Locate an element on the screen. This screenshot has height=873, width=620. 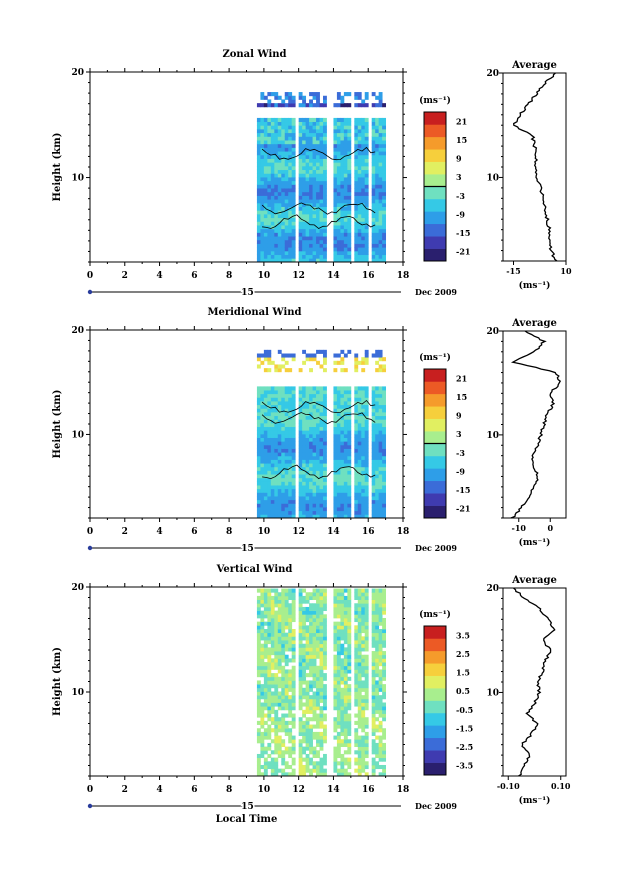
x-tick-label: 10 is located at coordinates (264, 532).